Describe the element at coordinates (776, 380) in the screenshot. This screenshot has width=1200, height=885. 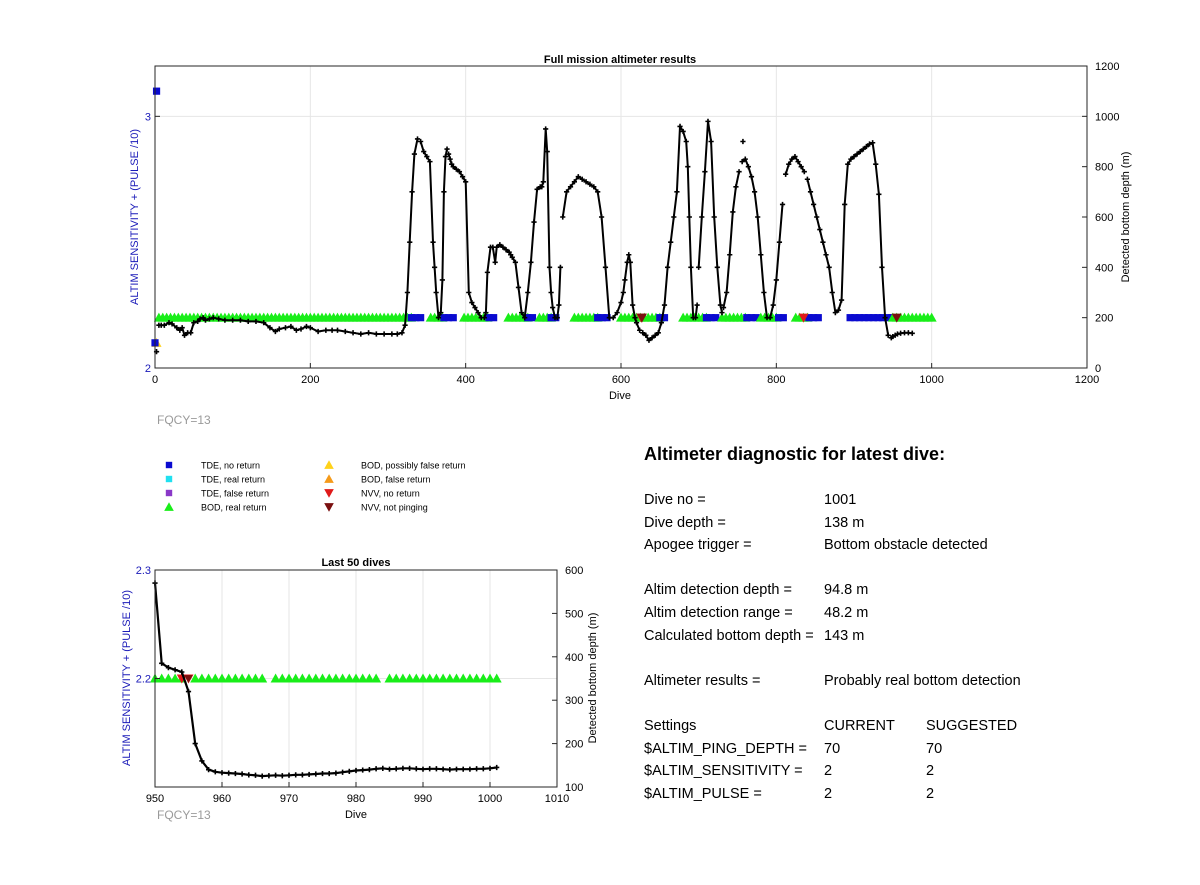
I see `x-tick-label: 800` at that location.